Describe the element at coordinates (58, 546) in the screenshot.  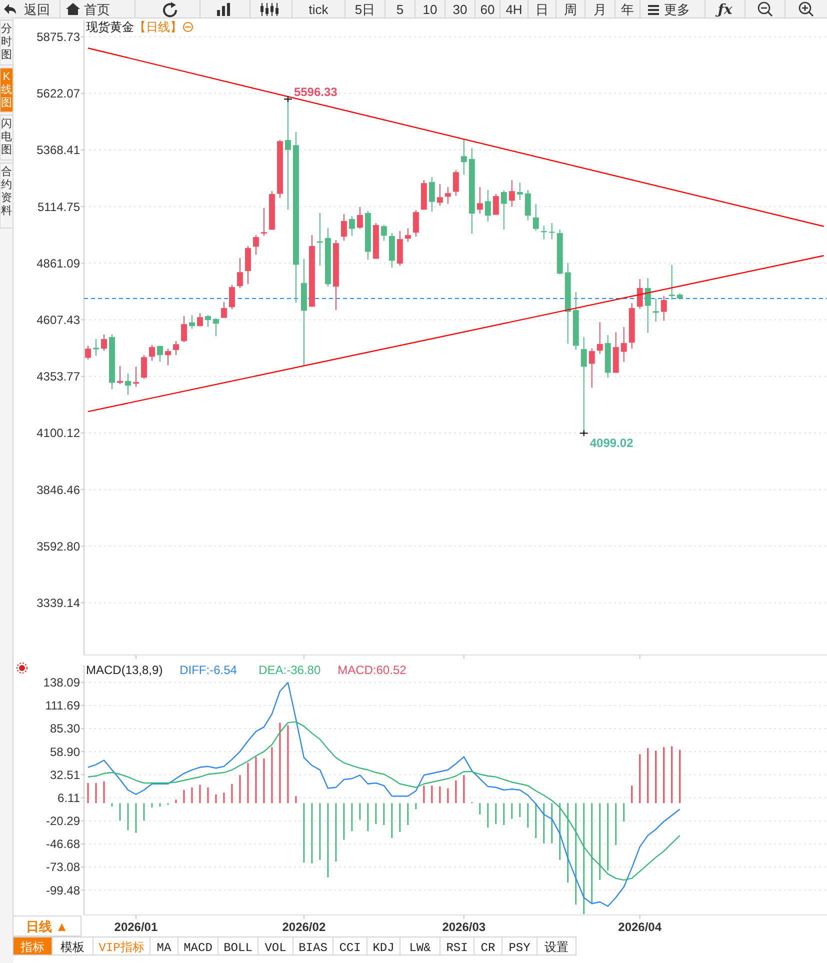
I see `y-tick-label: 3592.80` at that location.